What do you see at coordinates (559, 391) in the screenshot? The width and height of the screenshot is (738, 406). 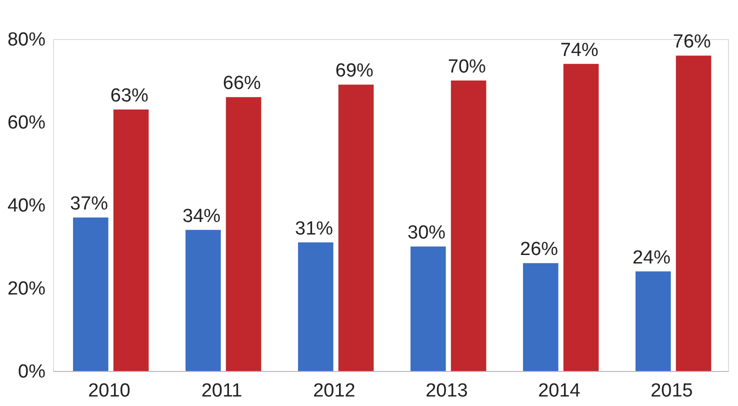 I see `x-tick-label: 2014` at bounding box center [559, 391].